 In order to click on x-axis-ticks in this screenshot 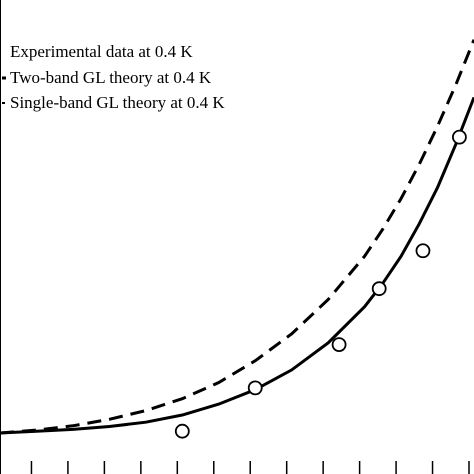, I will do `click(250, 467)`.